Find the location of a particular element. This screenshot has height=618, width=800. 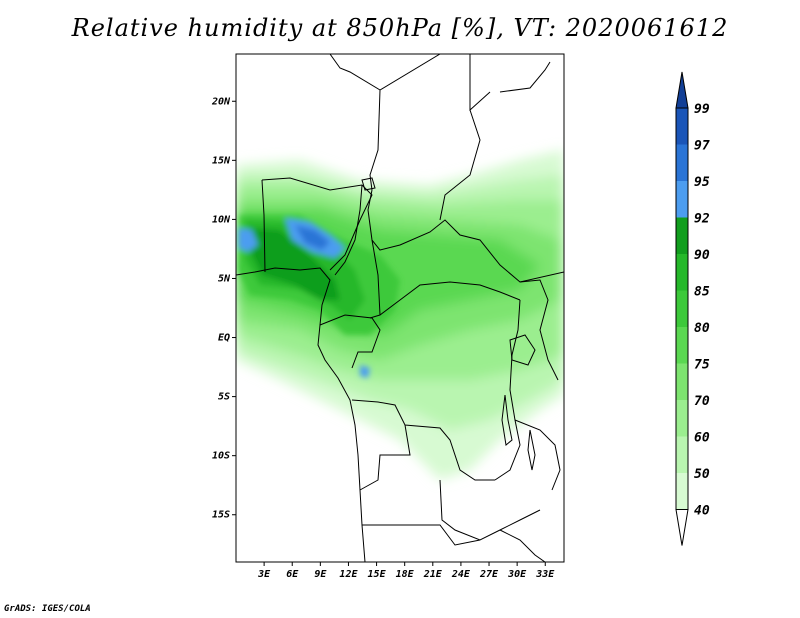

lake-victoria is located at coordinates (522, 350).